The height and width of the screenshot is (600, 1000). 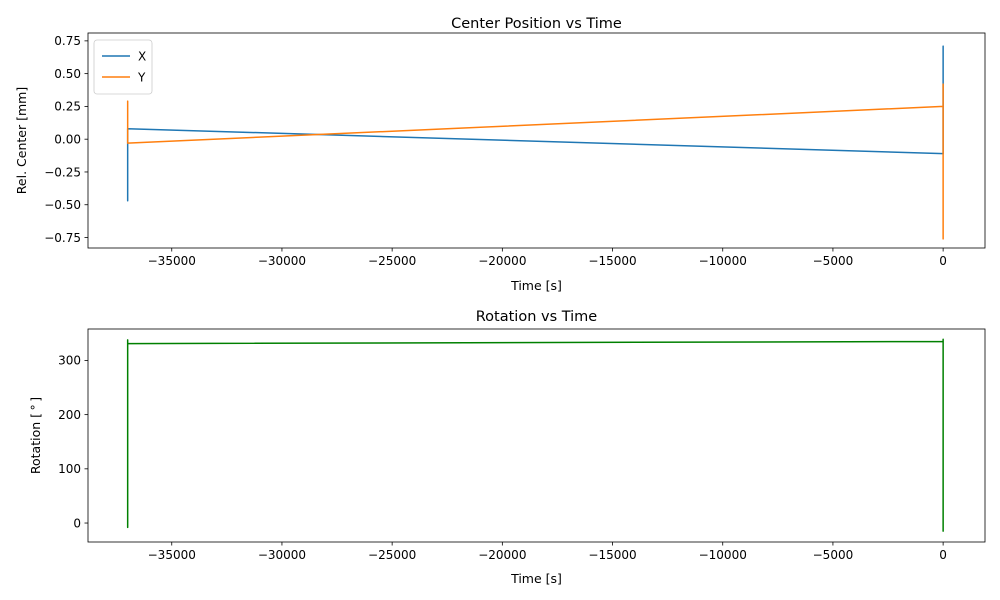 I want to click on y-tick-label: 0.75, so click(x=67, y=41).